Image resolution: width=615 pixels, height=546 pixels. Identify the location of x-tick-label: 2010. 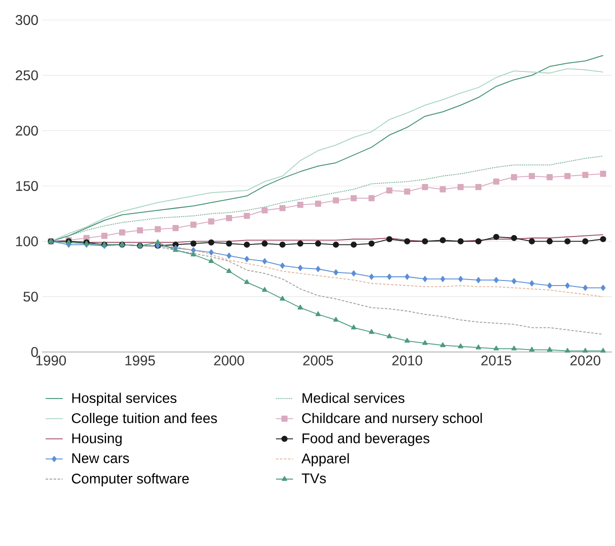
(407, 361).